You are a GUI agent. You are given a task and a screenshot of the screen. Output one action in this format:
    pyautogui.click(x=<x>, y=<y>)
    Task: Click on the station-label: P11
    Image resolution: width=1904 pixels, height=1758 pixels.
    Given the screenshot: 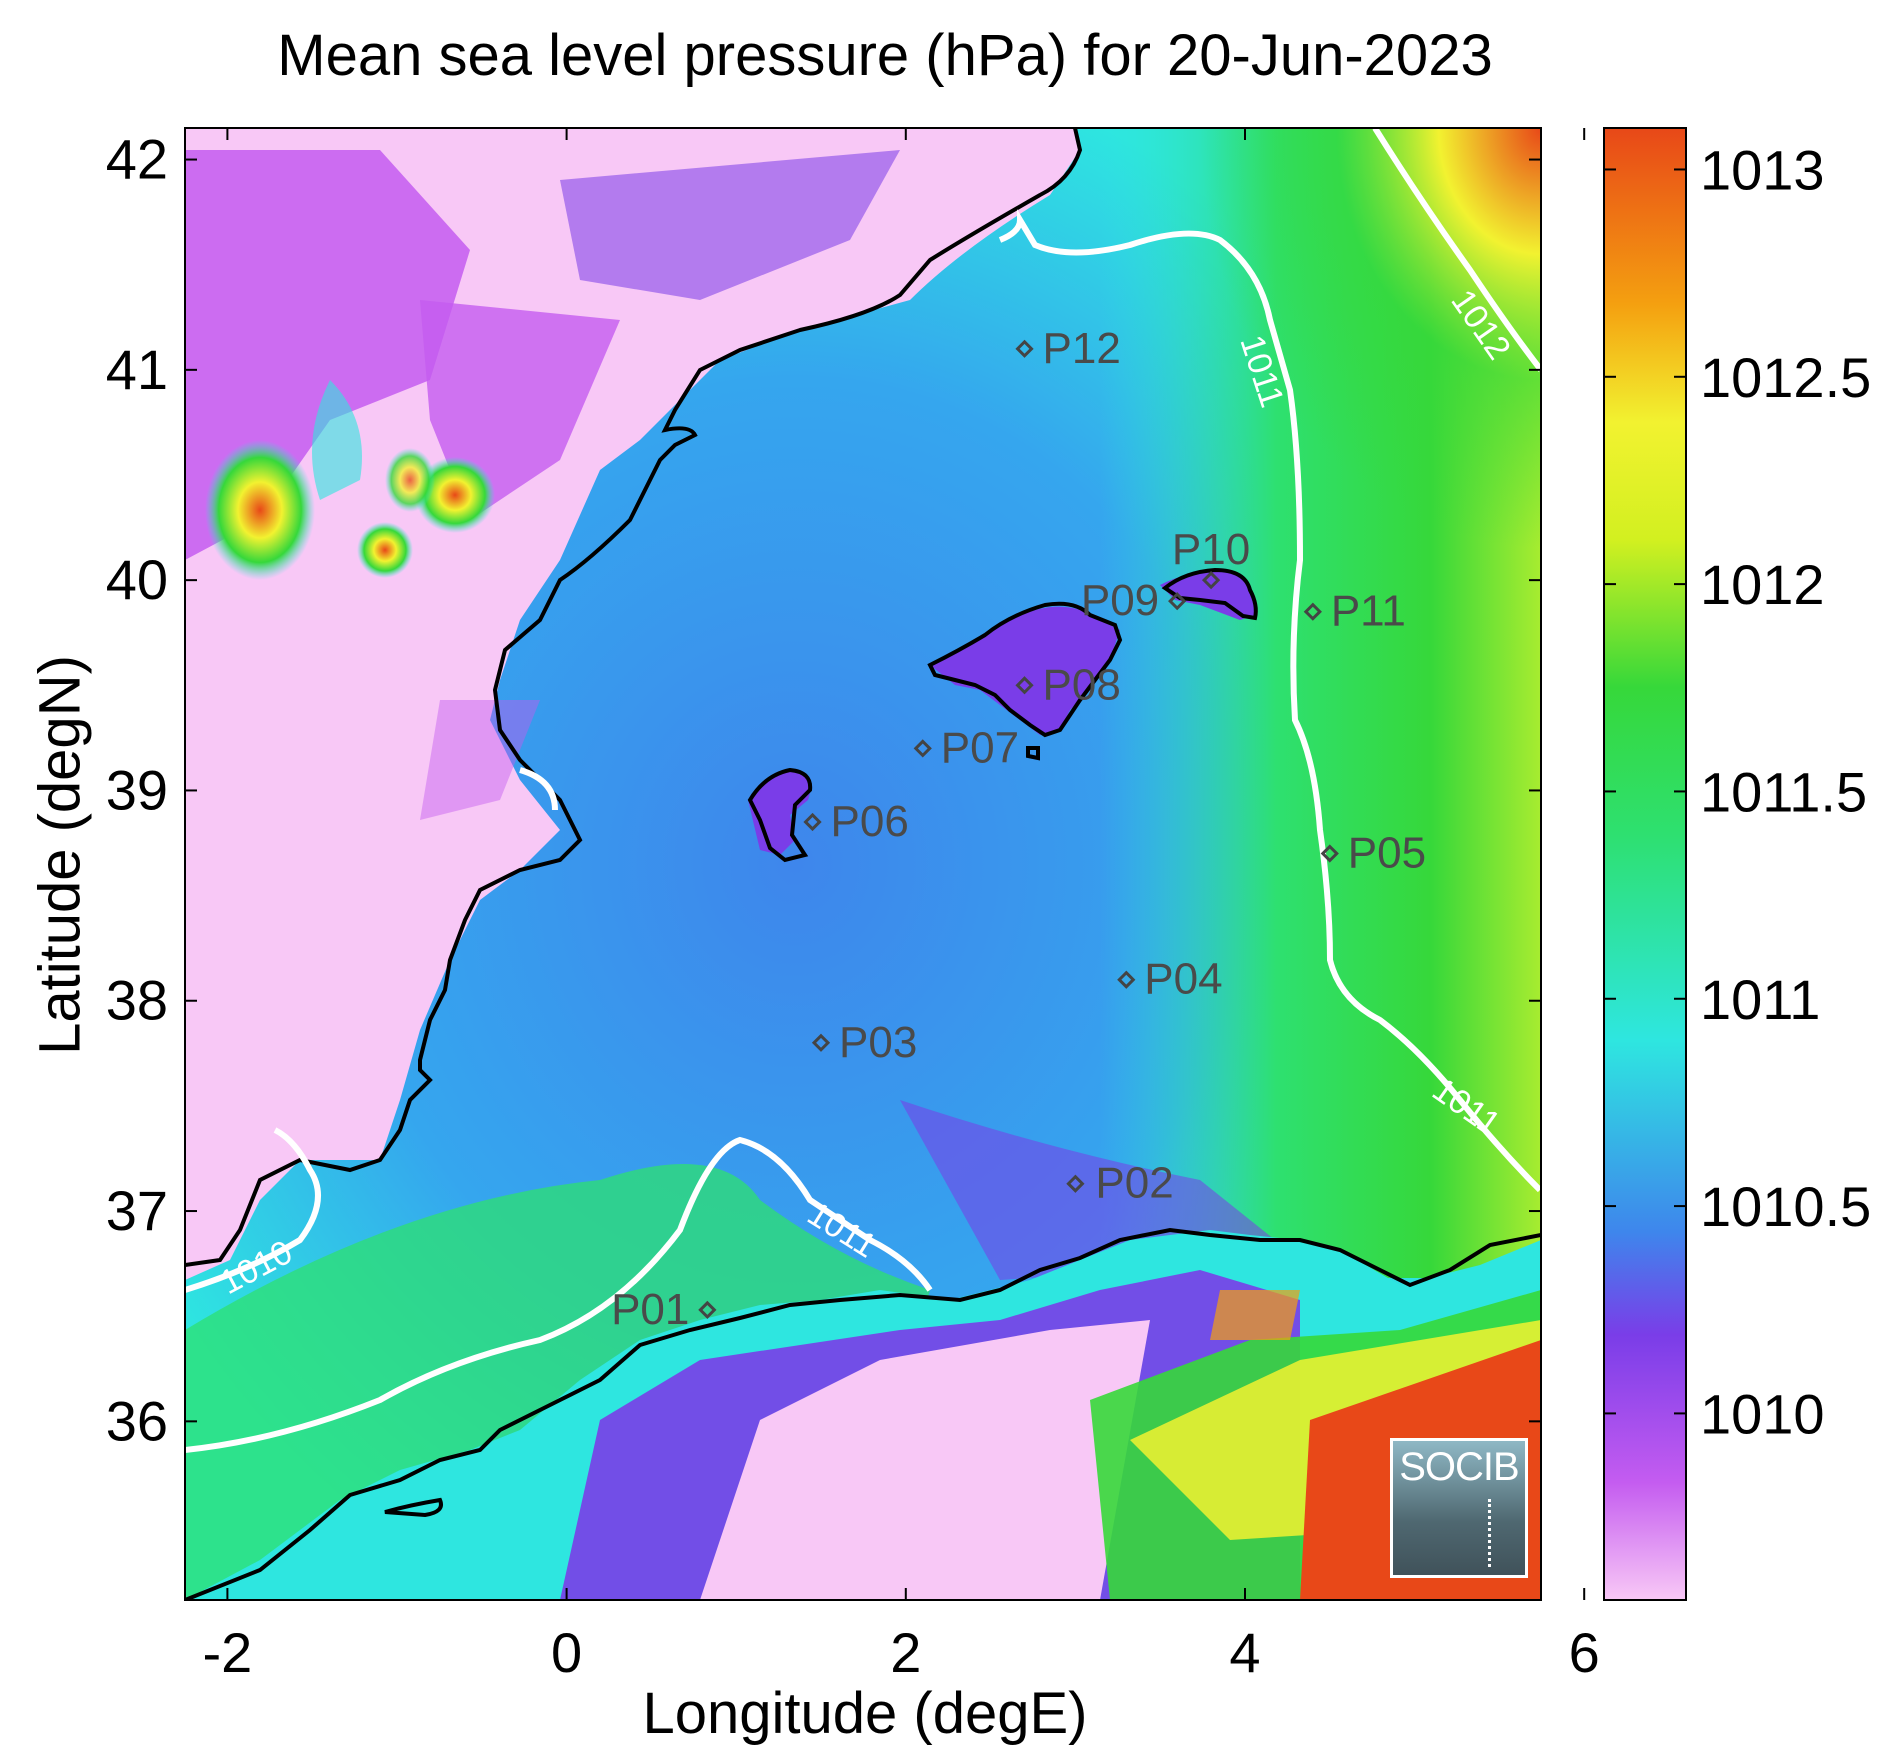 What is the action you would take?
    pyautogui.click(x=1368, y=611)
    